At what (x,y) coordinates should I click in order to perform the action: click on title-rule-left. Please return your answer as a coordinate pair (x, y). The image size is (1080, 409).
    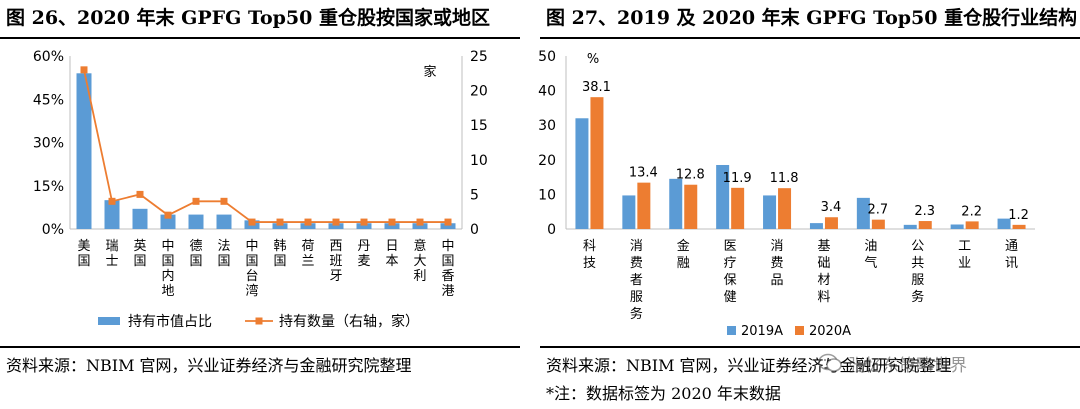
    Looking at the image, I should click on (260, 38).